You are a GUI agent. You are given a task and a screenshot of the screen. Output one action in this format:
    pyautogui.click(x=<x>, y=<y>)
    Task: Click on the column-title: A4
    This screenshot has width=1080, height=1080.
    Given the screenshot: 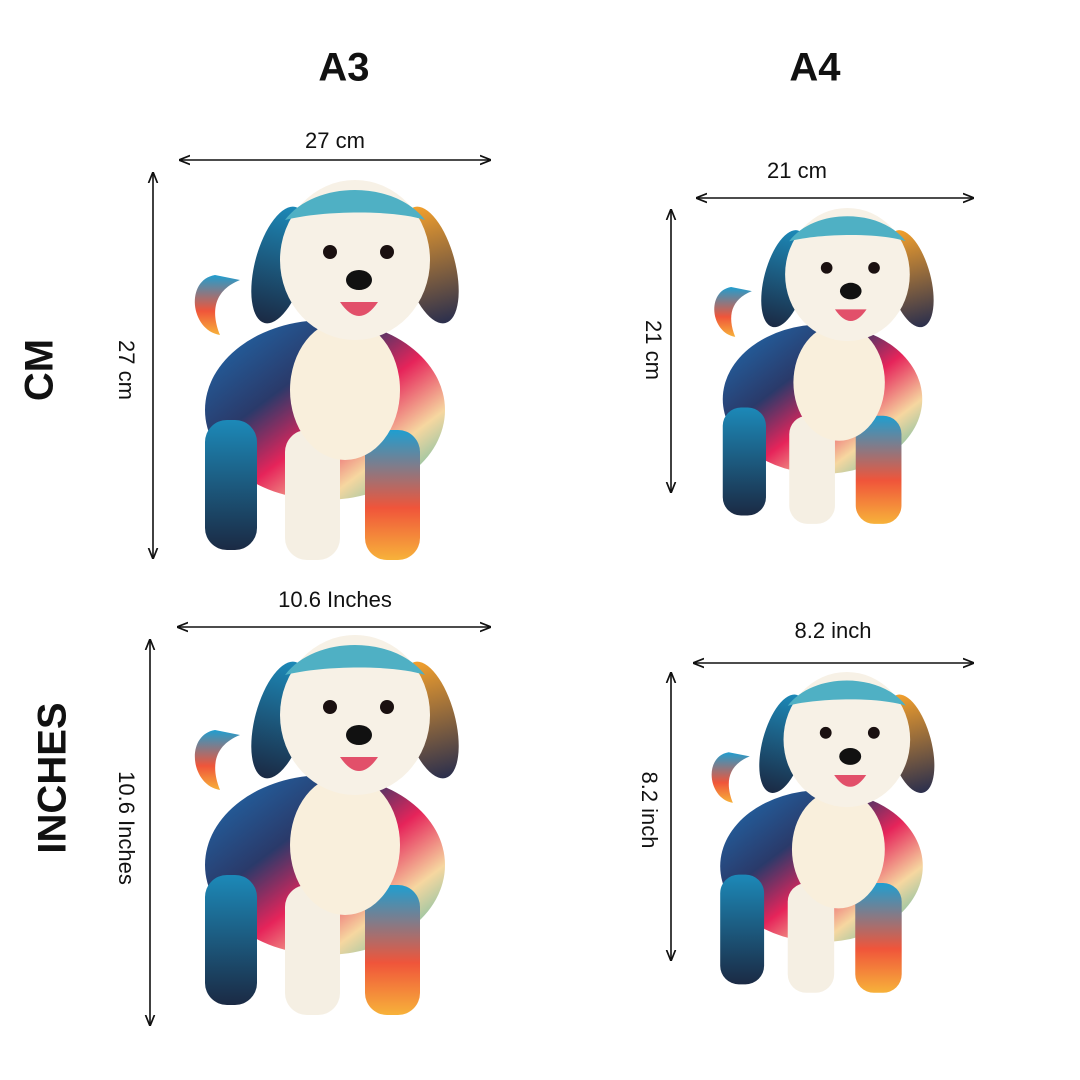 What is the action you would take?
    pyautogui.click(x=815, y=68)
    